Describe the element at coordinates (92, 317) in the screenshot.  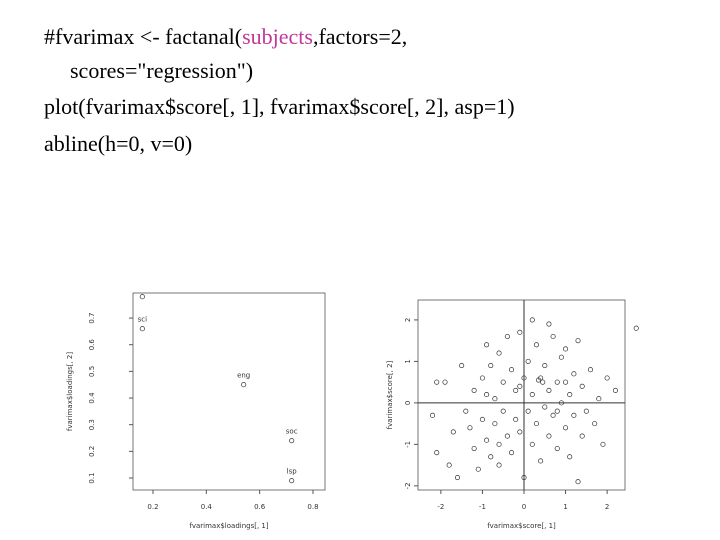
I see `y-tick-label: 0.7` at that location.